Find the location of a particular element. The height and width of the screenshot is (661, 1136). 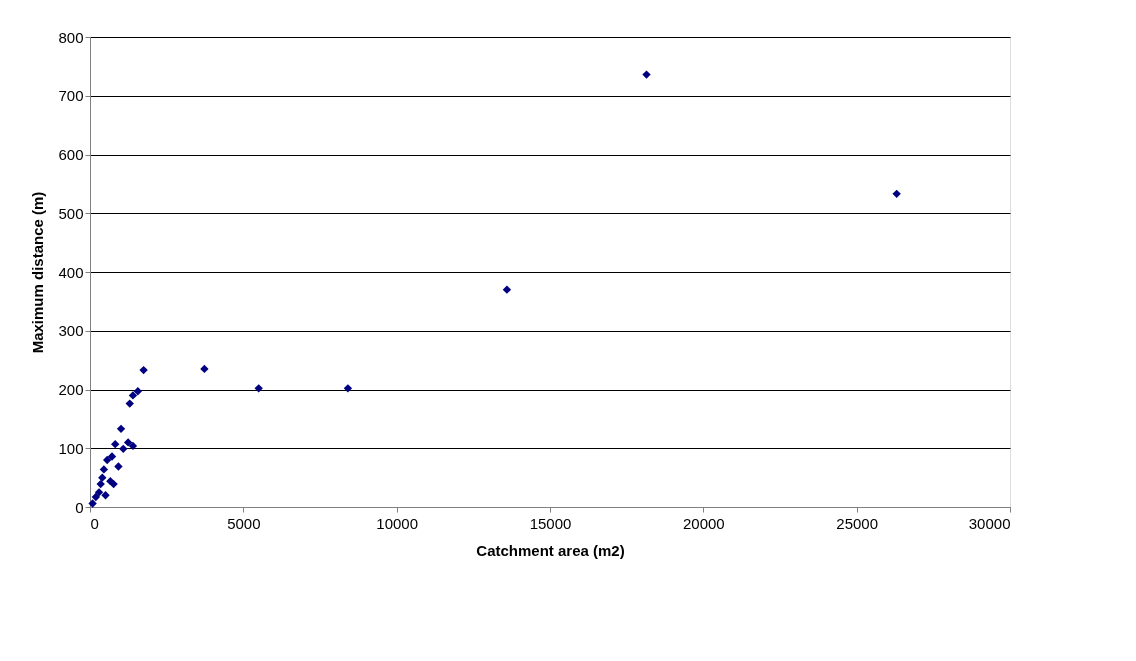

y-tick-label: 400 is located at coordinates (71, 272).